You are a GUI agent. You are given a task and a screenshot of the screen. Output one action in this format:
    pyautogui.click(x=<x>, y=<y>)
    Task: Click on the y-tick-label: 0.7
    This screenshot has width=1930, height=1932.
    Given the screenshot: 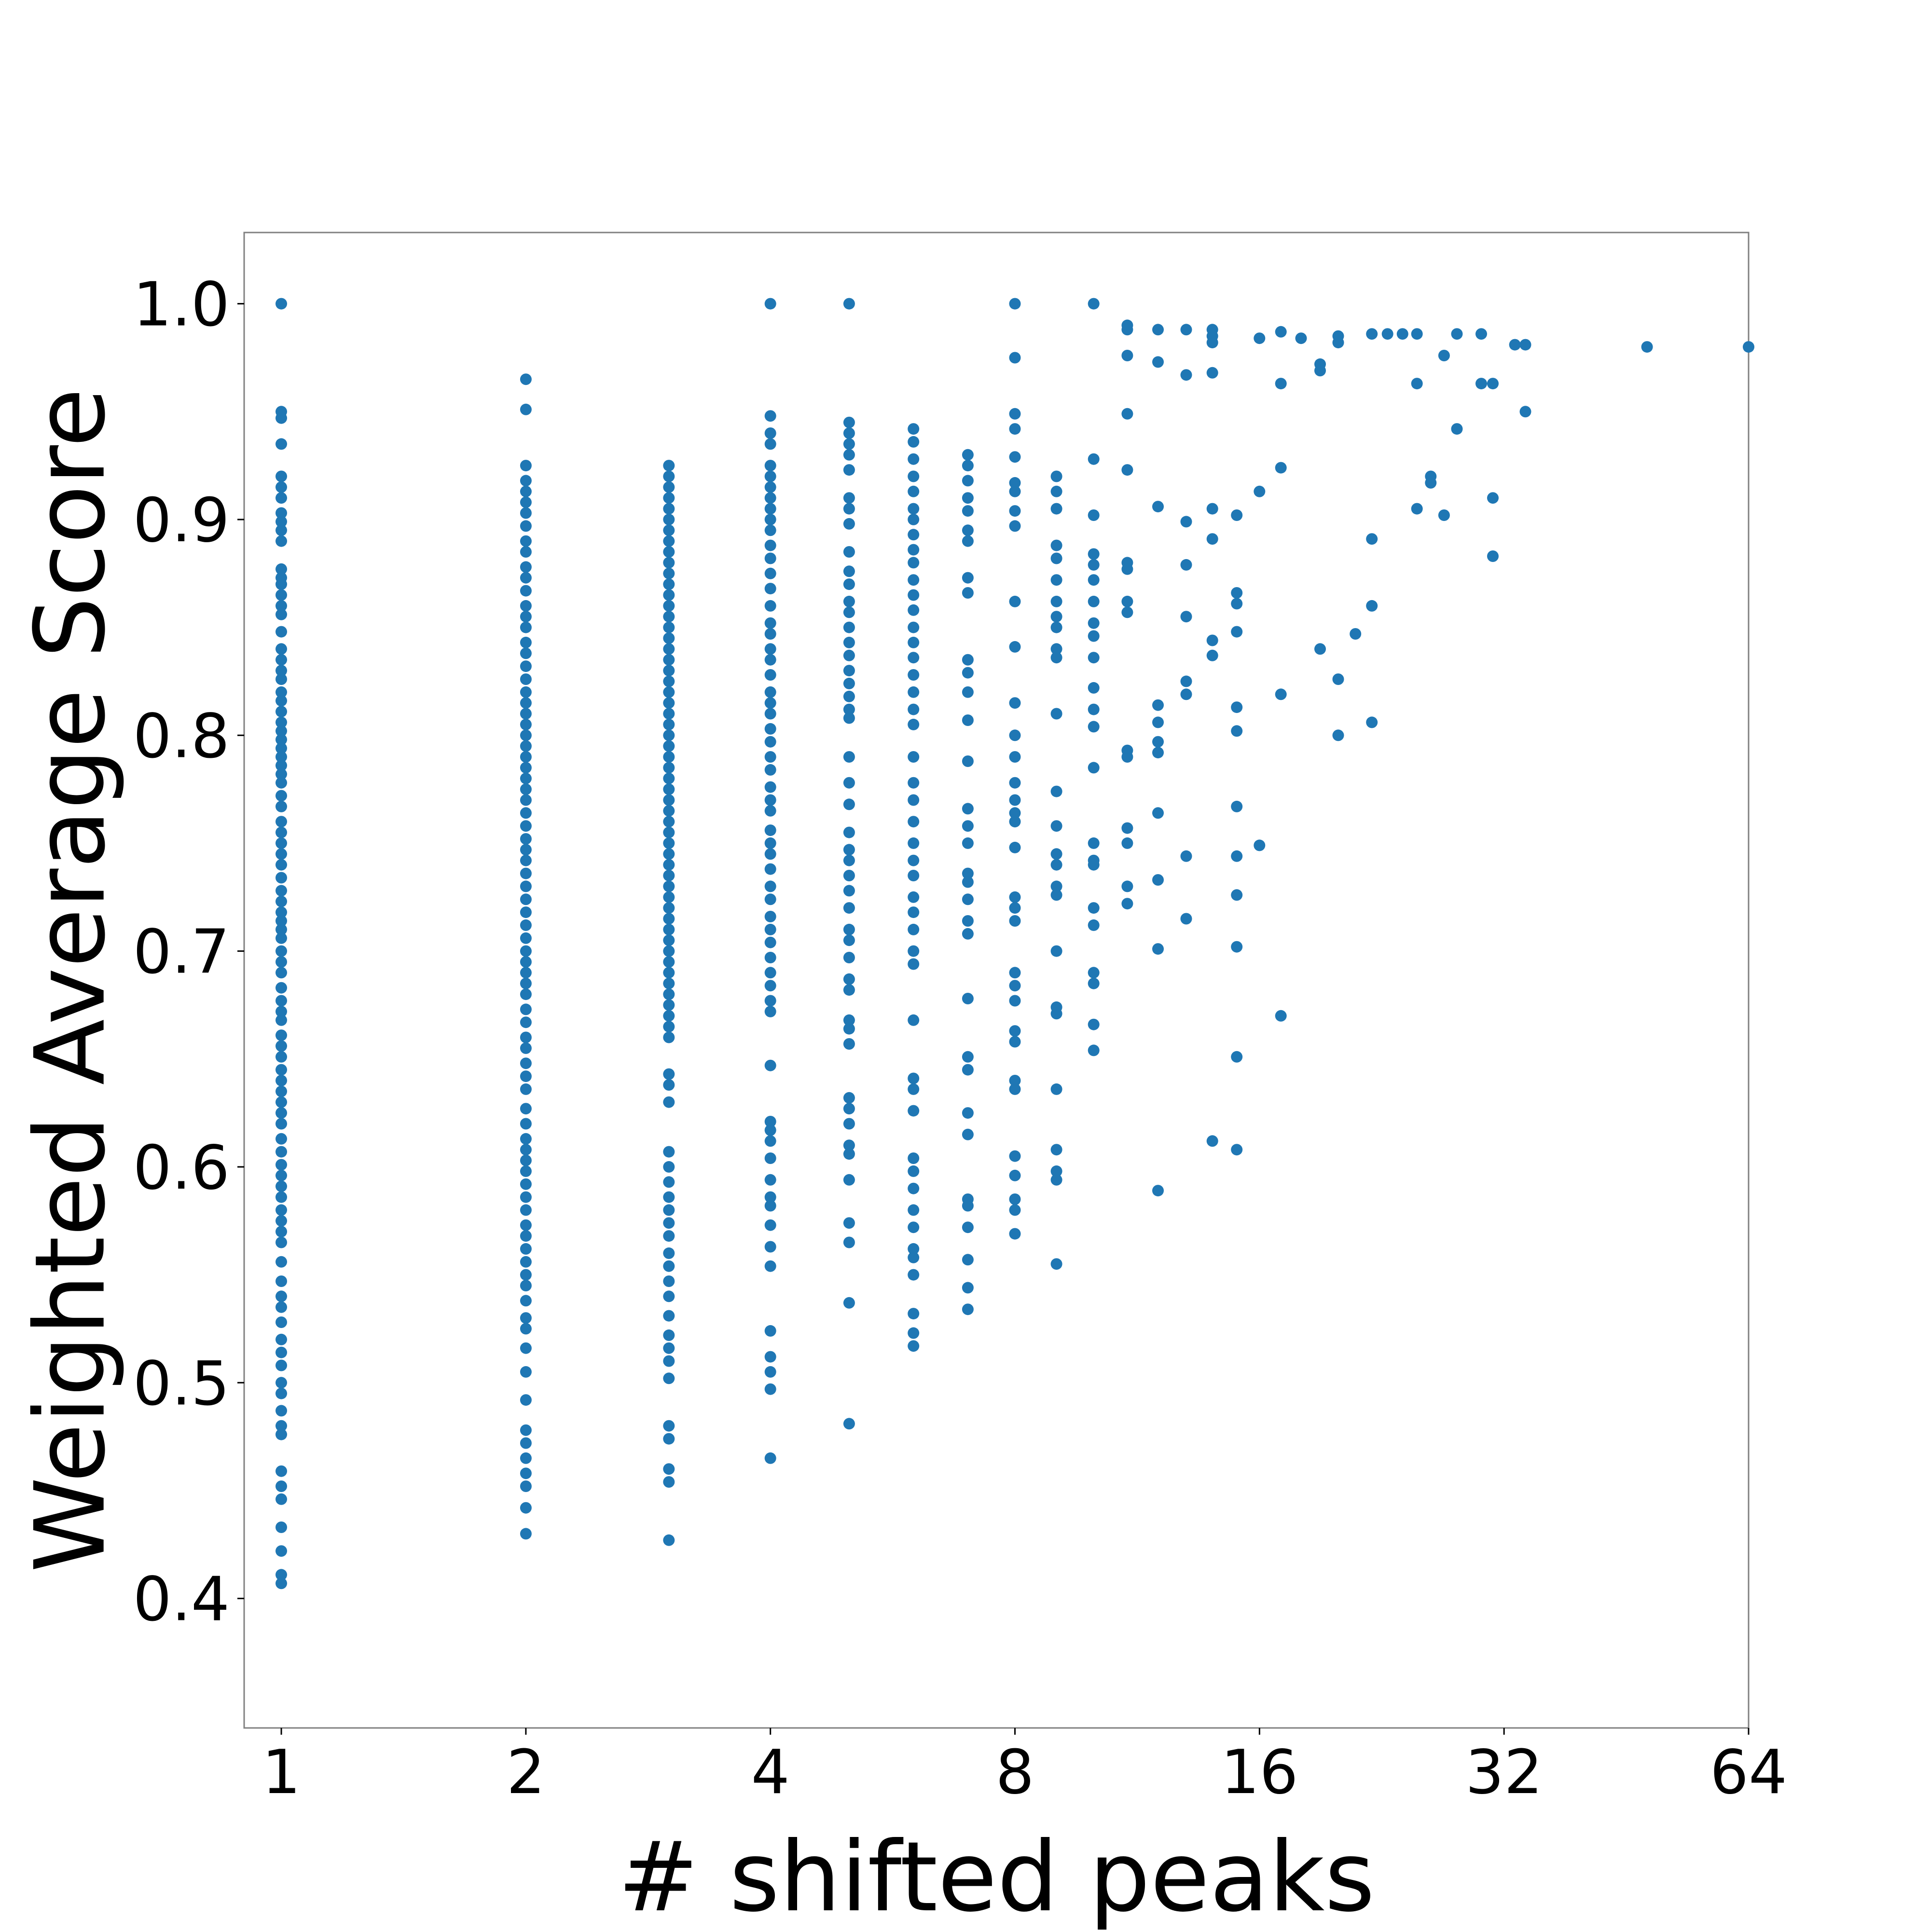 What is the action you would take?
    pyautogui.click(x=181, y=952)
    